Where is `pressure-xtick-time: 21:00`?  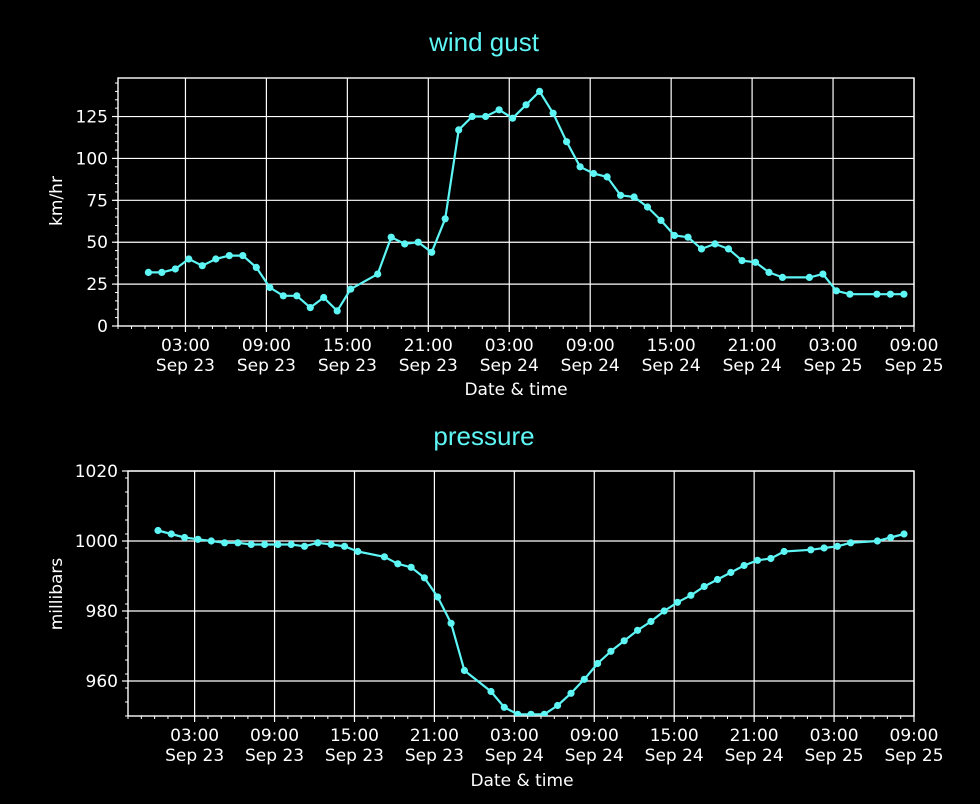 pressure-xtick-time: 21:00 is located at coordinates (754, 736).